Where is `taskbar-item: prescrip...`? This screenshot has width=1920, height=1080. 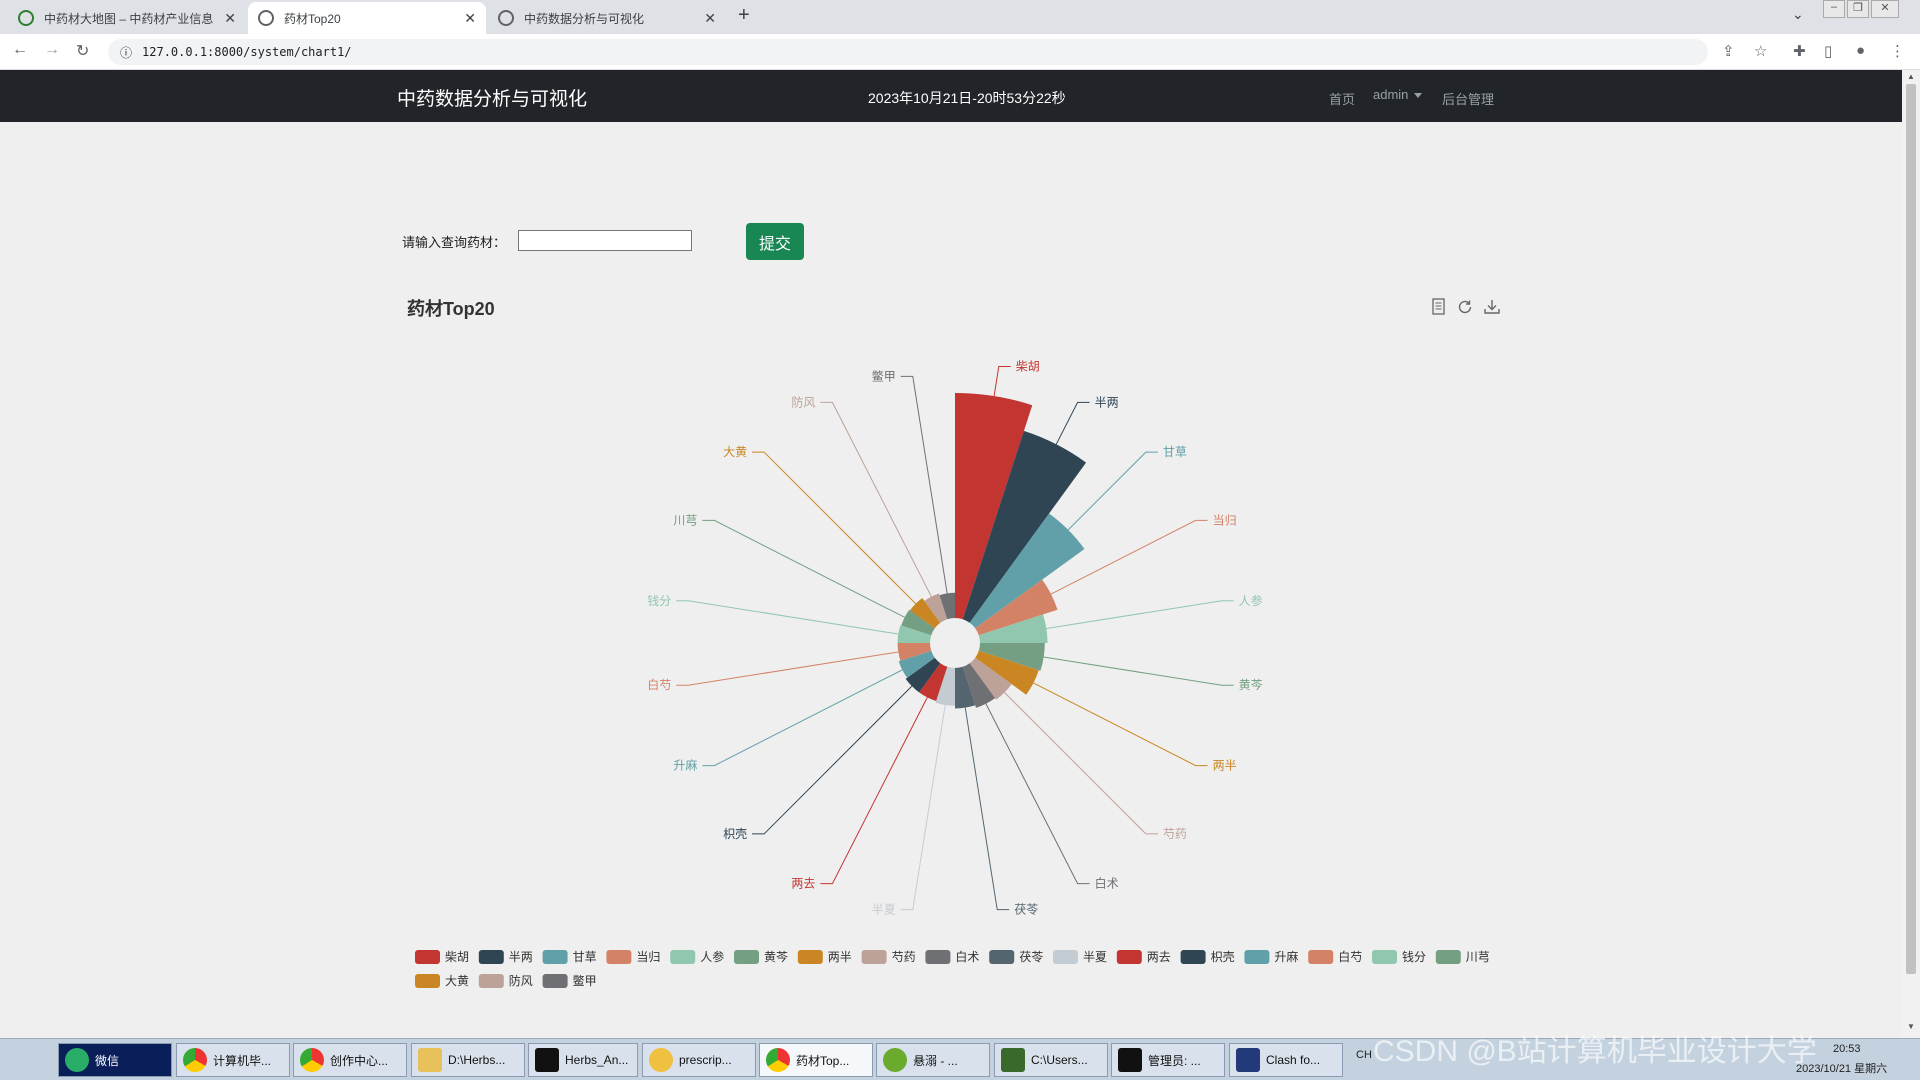
taskbar-item: prescrip... is located at coordinates (699, 1060).